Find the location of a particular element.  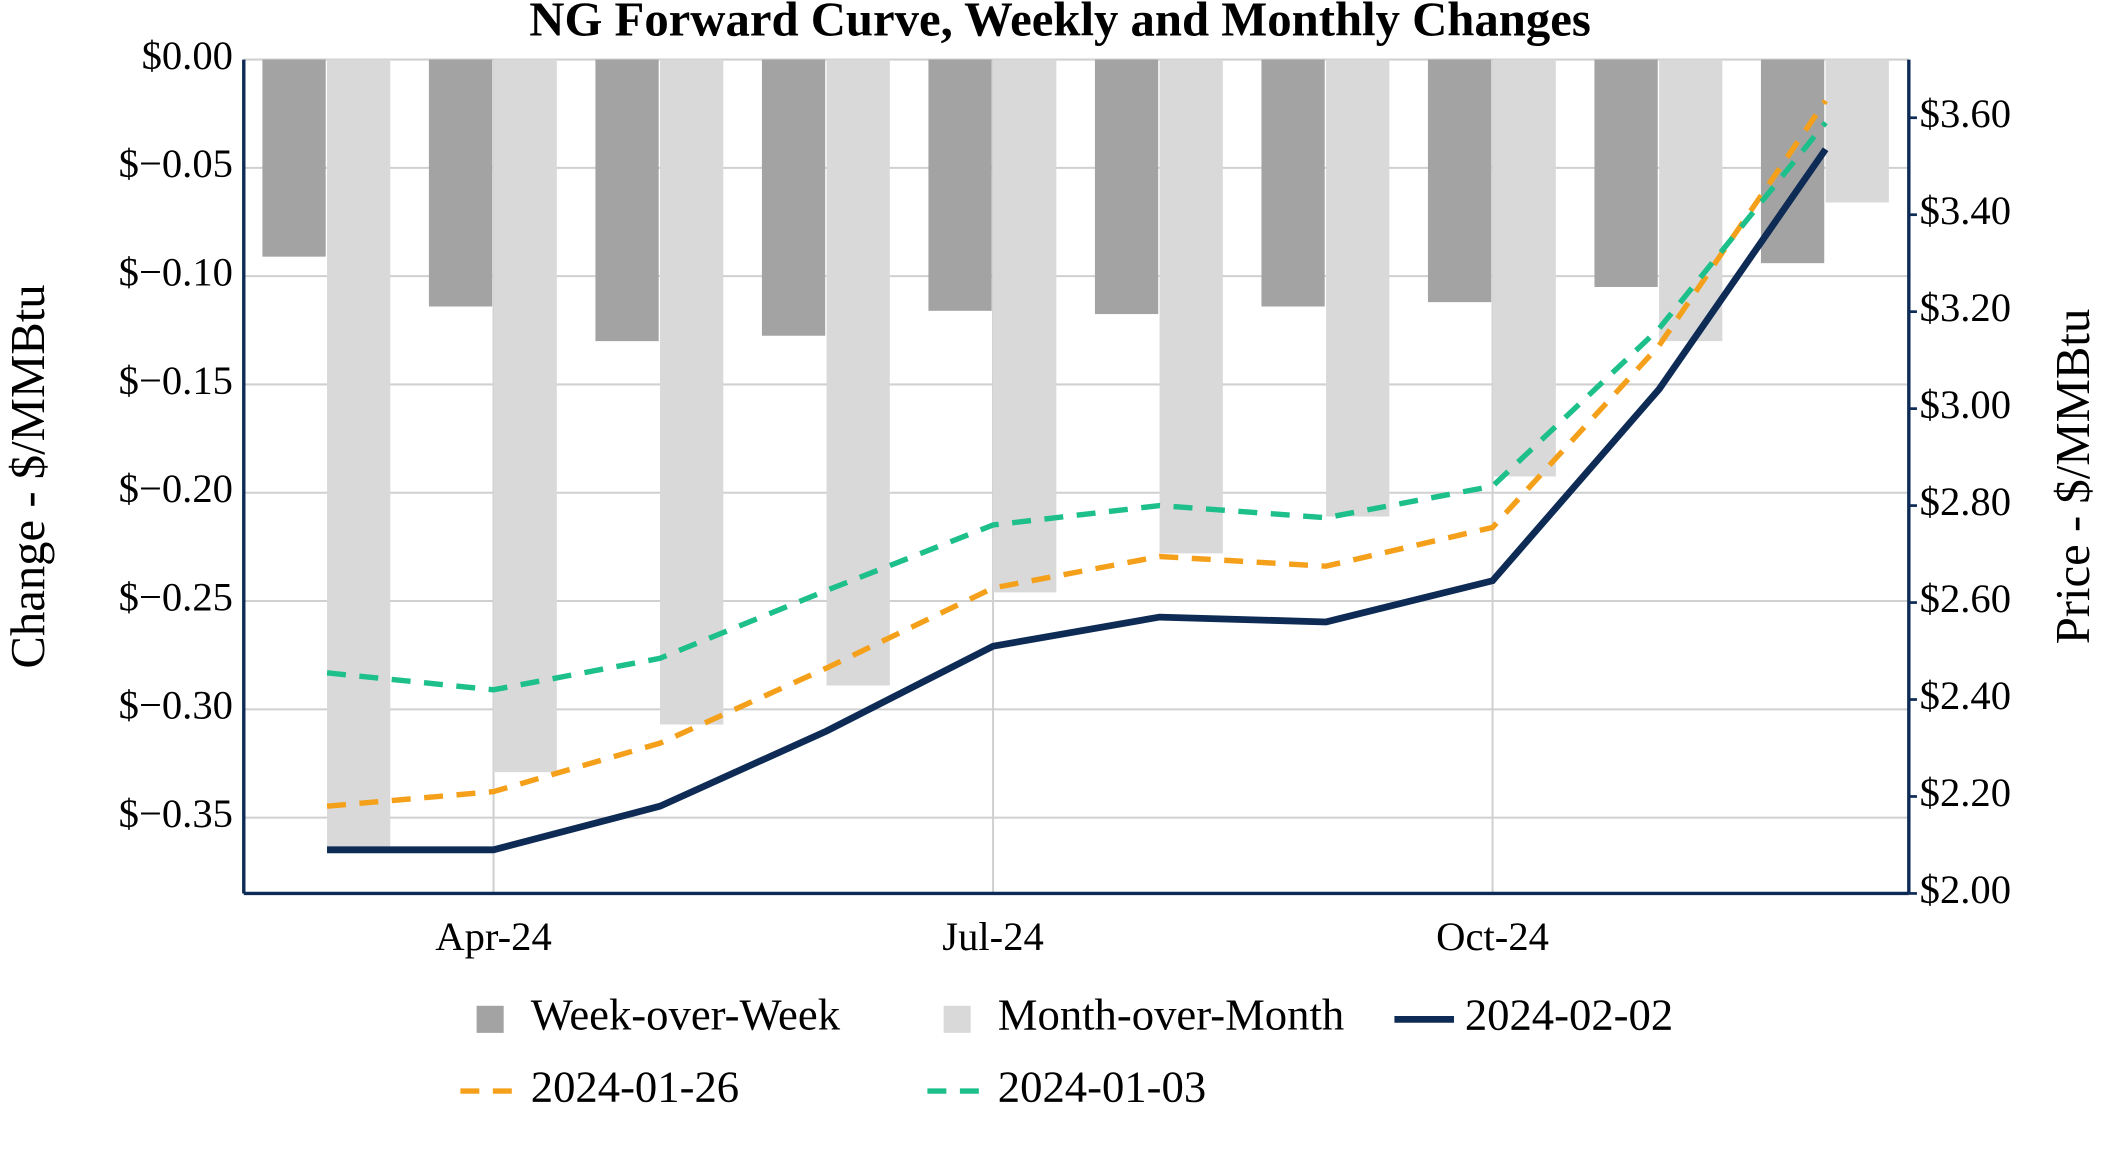

y2-axis-title: Price - $/MMBtu is located at coordinates (2073, 477).